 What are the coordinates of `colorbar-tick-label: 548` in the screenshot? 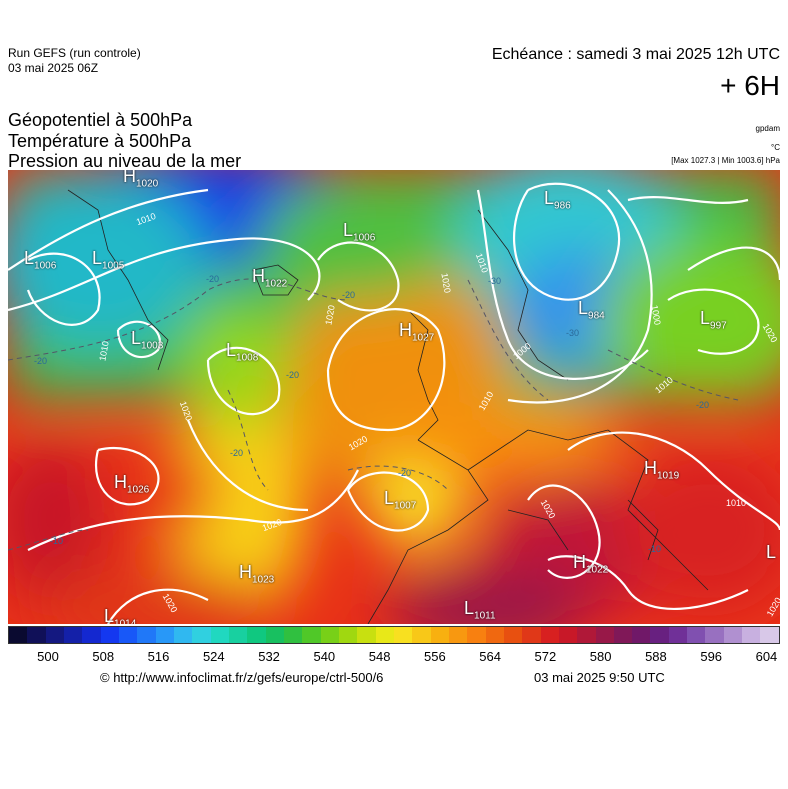 It's located at (379, 656).